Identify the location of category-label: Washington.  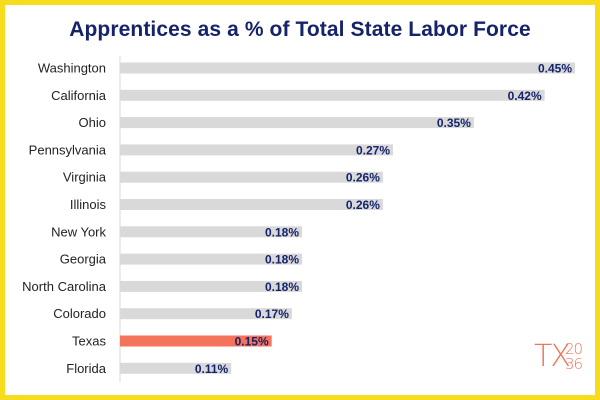
(72, 68).